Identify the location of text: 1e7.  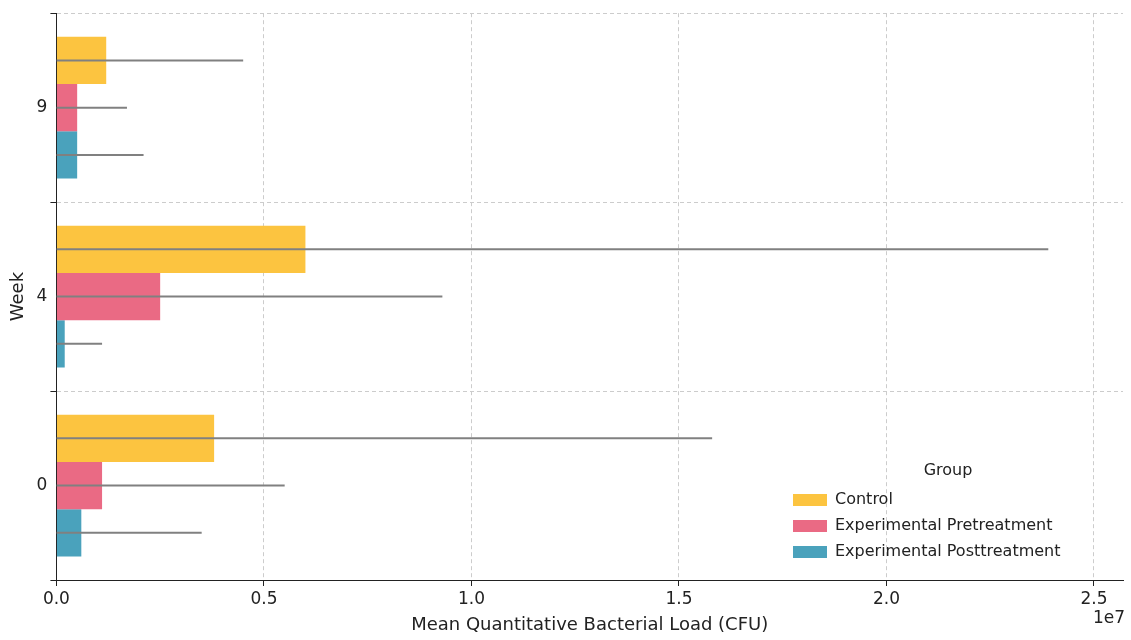
(1108, 616).